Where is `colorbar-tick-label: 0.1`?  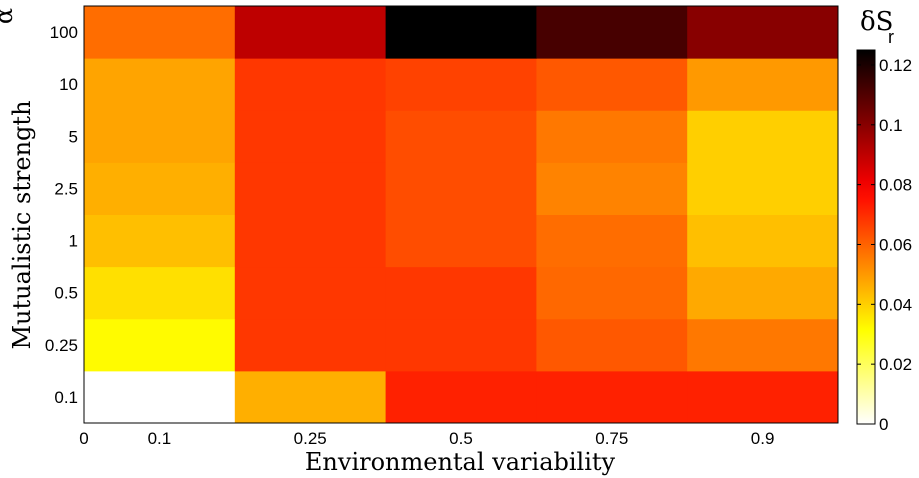 colorbar-tick-label: 0.1 is located at coordinates (891, 125).